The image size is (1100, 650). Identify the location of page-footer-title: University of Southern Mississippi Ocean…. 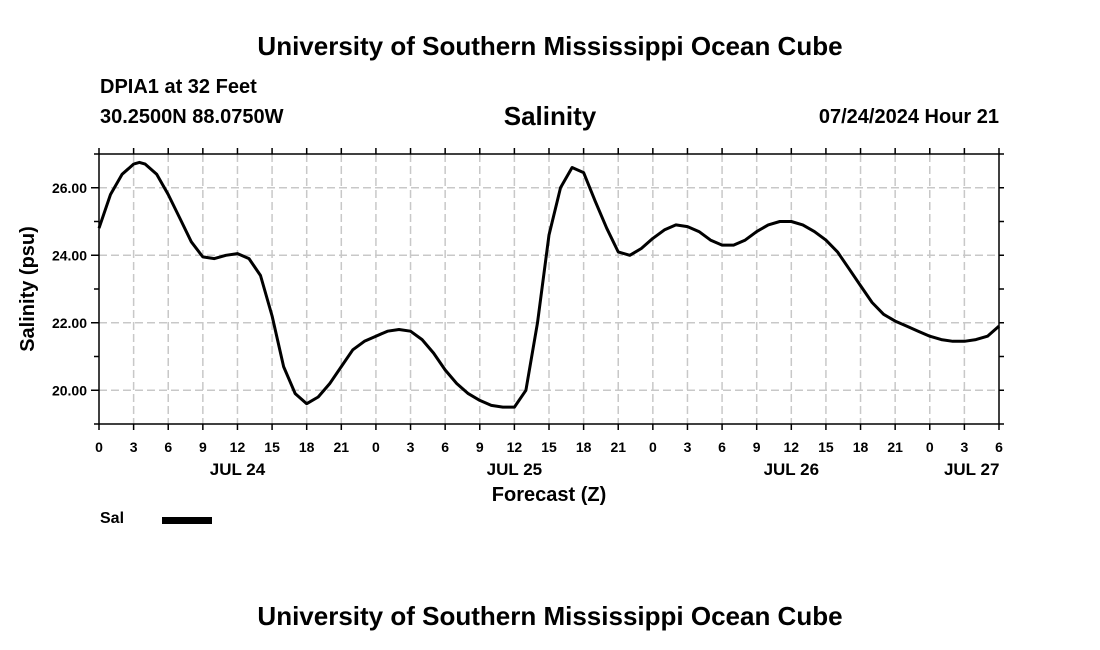
(550, 616).